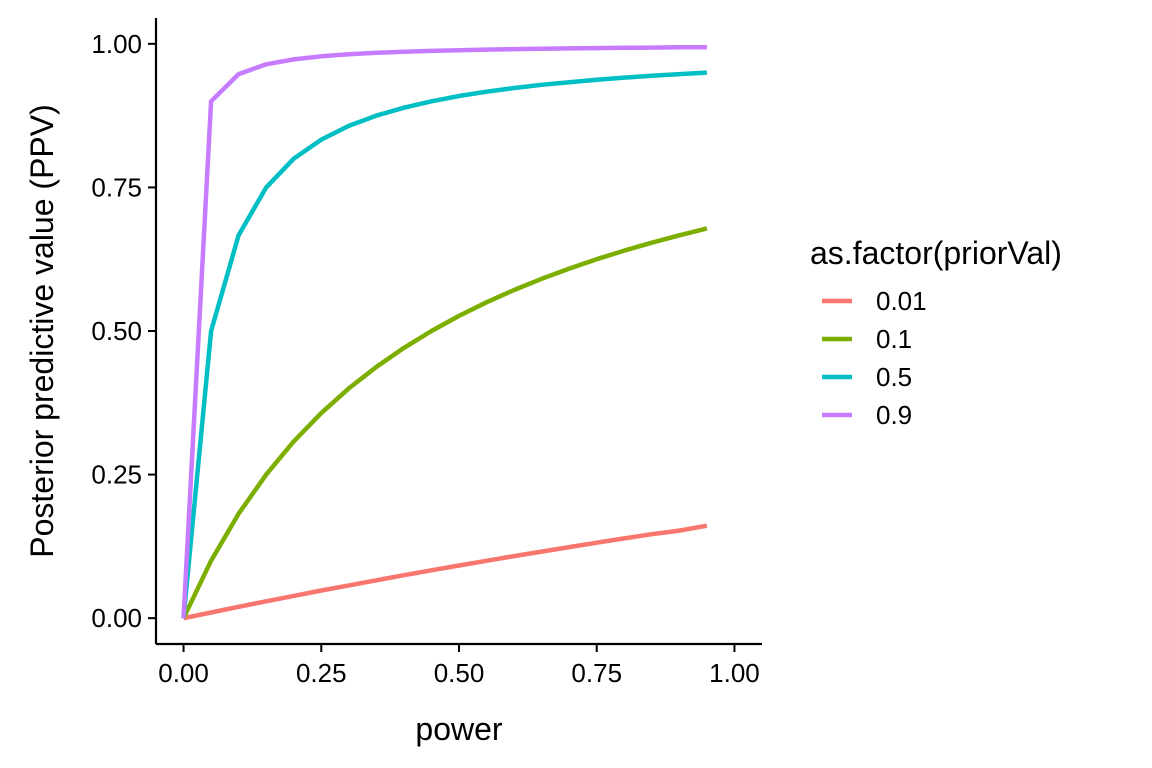  What do you see at coordinates (596, 673) in the screenshot?
I see `x-tick-label: 0.75` at bounding box center [596, 673].